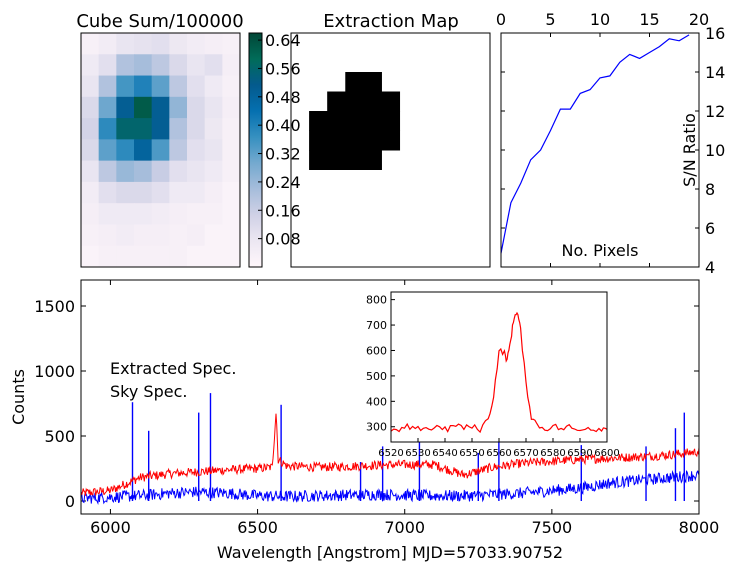 The width and height of the screenshot is (733, 572). Describe the element at coordinates (283, 125) in the screenshot. I see `colorbar-tick-label: 0.40` at that location.